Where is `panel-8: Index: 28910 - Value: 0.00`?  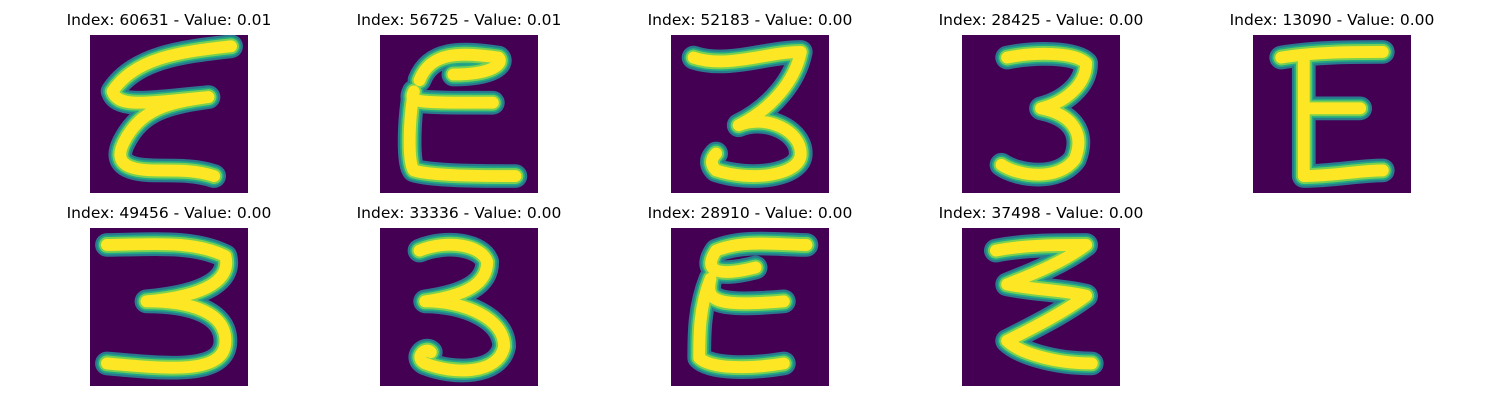 panel-8: Index: 28910 - Value: 0.00 is located at coordinates (750, 294).